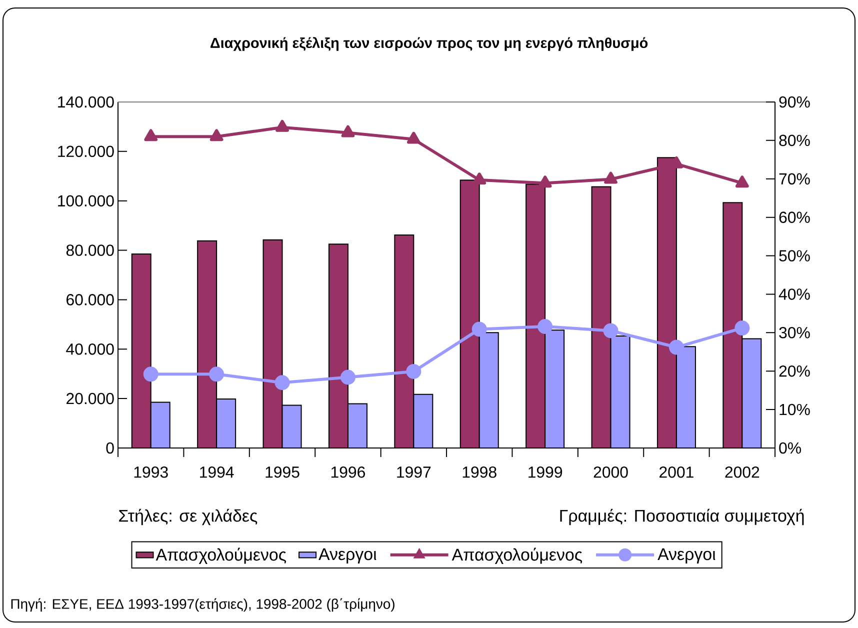 The width and height of the screenshot is (858, 628). What do you see at coordinates (794, 294) in the screenshot?
I see `y2-tick-label: 40%` at bounding box center [794, 294].